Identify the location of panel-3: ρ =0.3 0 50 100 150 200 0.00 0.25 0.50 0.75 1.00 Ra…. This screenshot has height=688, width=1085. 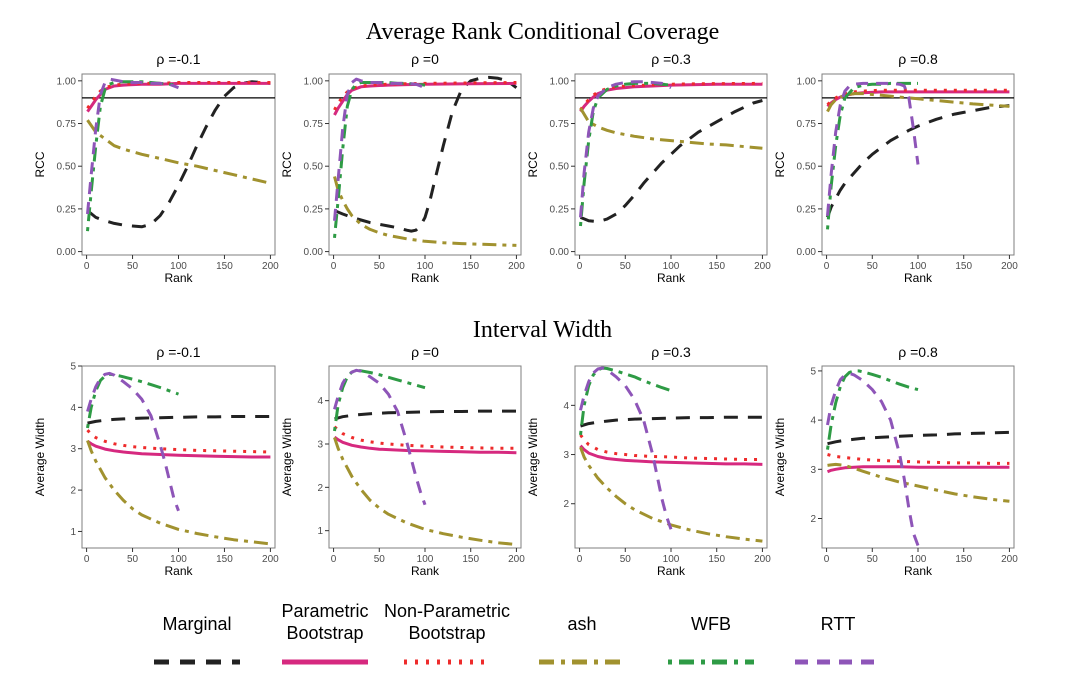
(648, 168).